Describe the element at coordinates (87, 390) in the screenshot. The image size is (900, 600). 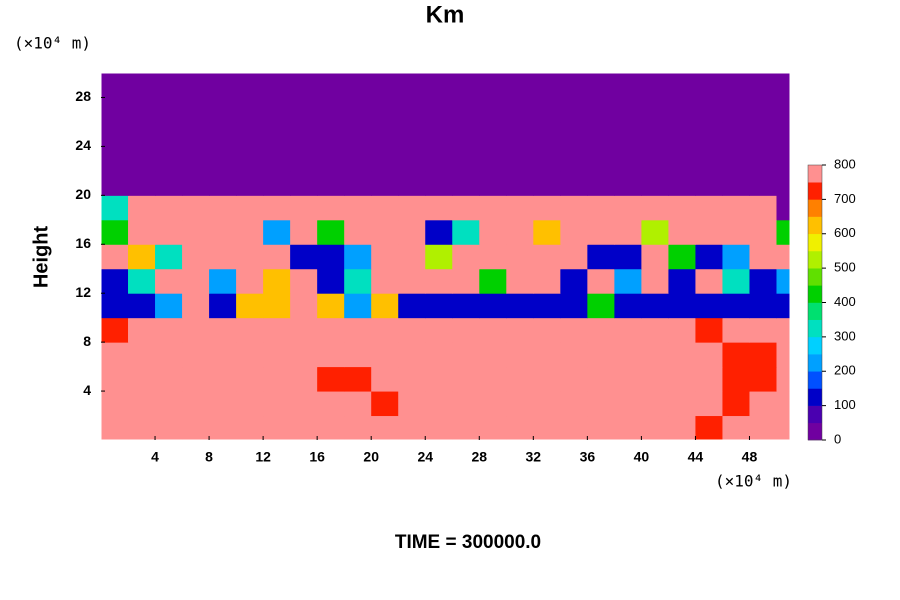
I see `y-tick-label: 4` at that location.